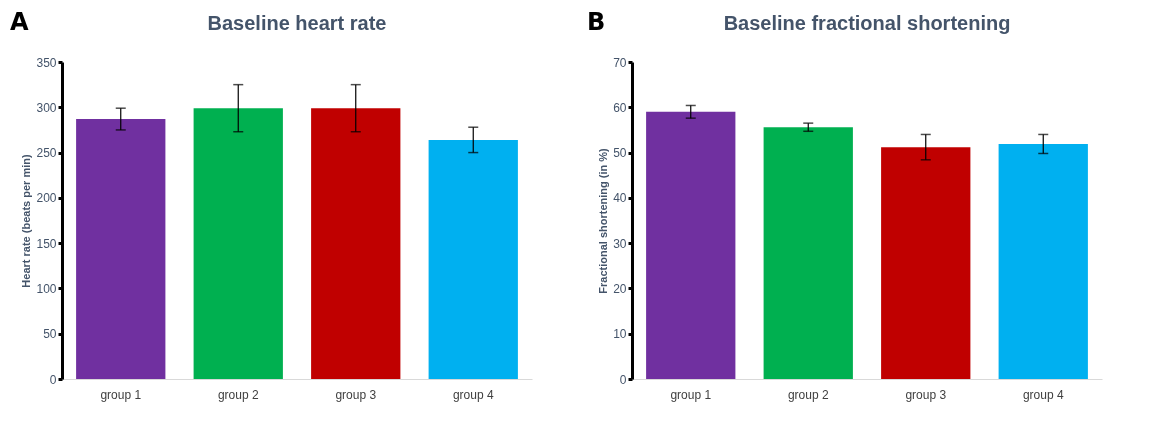  Describe the element at coordinates (603, 220) in the screenshot. I see `y-axis-title: Fractional shortening (in %)` at that location.